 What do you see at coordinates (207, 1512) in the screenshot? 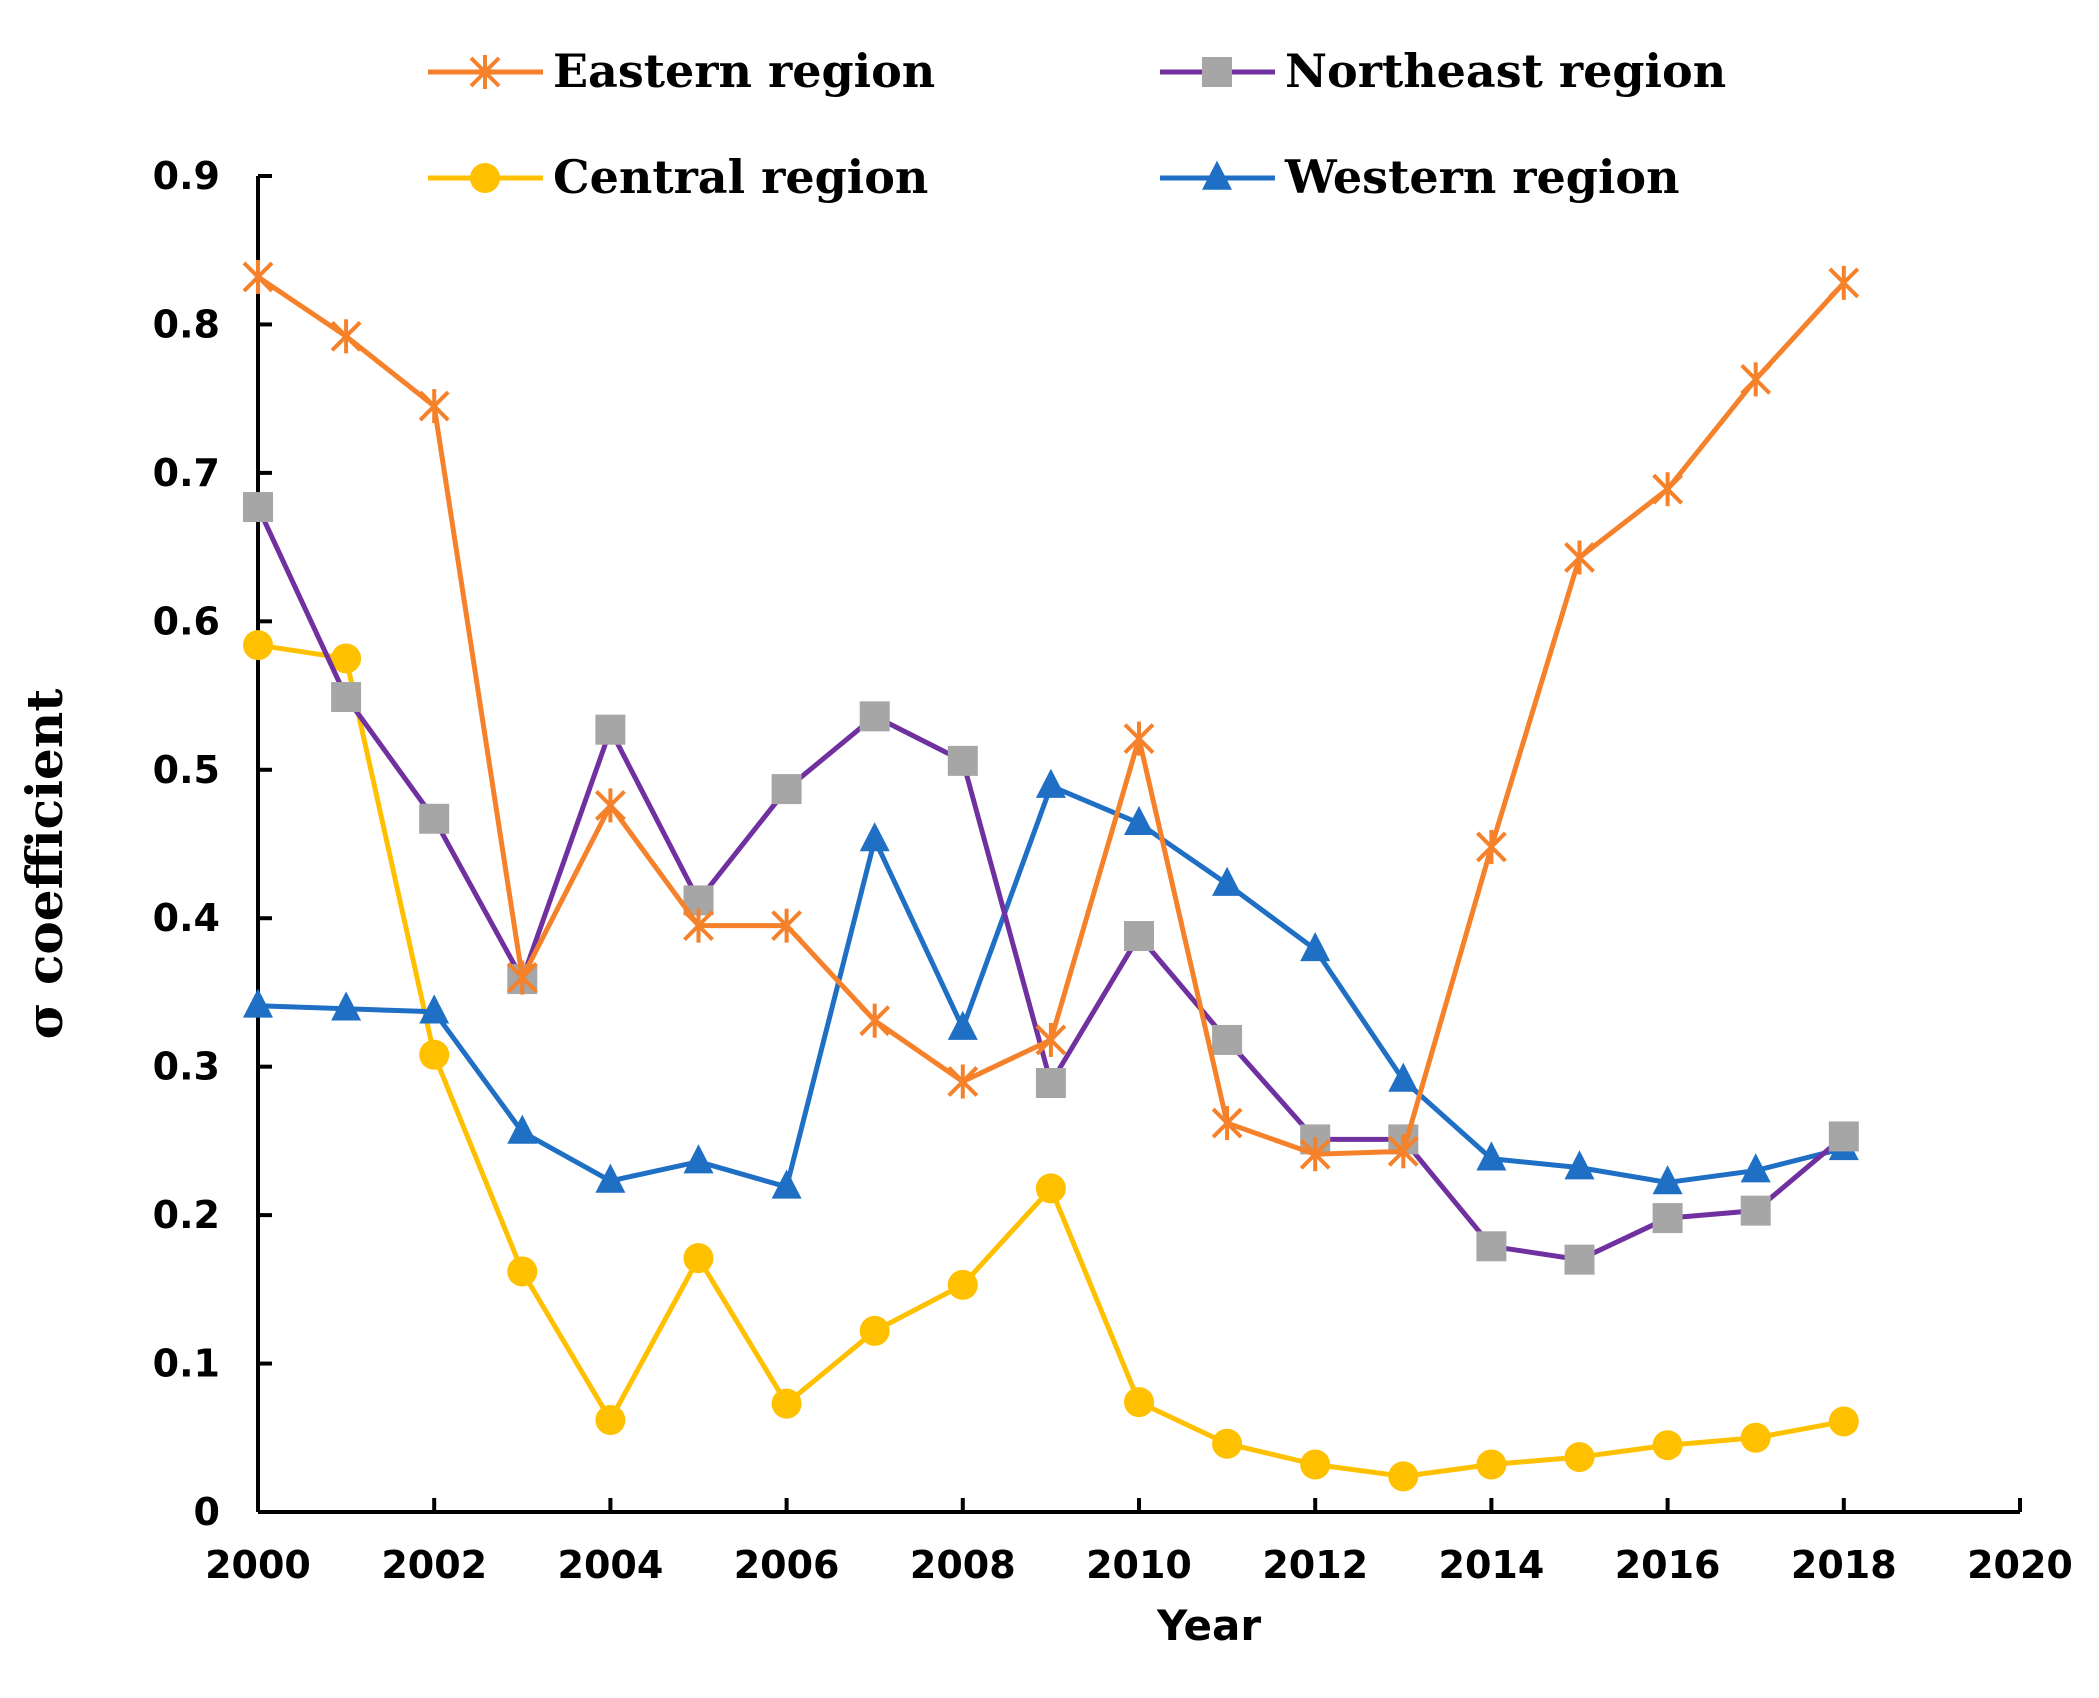
I see `y-tick-label: 0` at bounding box center [207, 1512].